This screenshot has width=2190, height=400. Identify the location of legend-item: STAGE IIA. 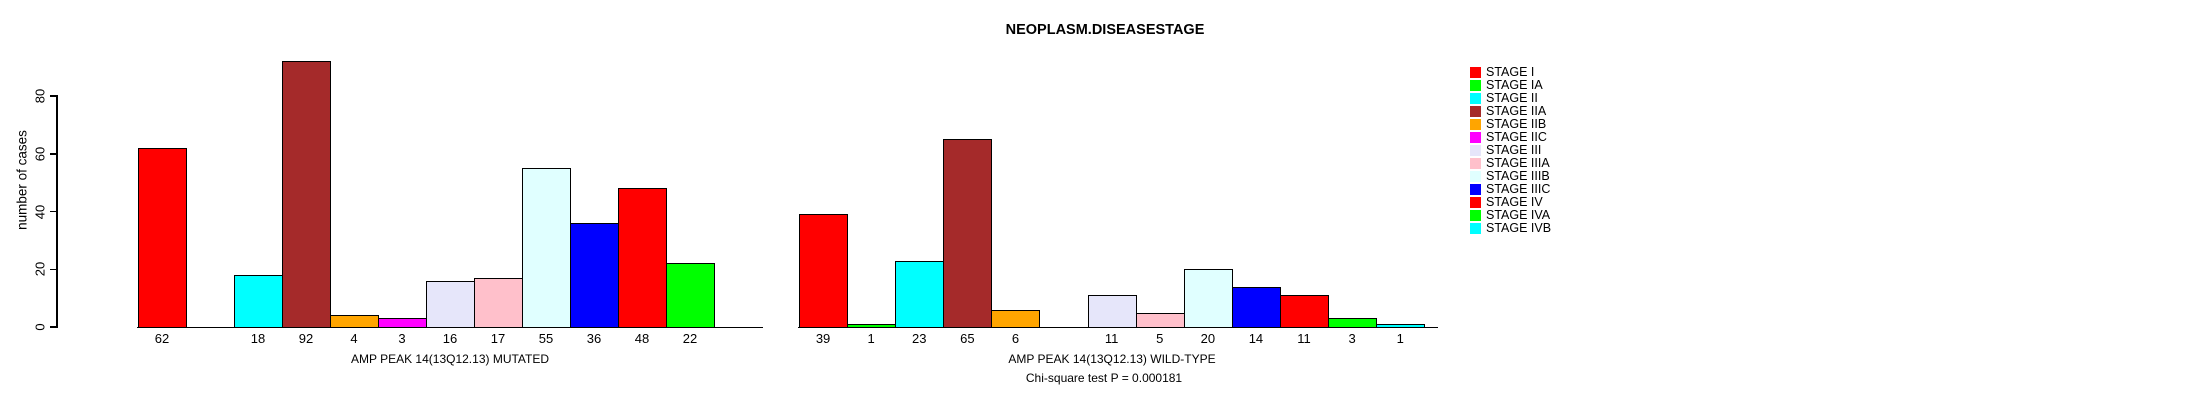
(1508, 110).